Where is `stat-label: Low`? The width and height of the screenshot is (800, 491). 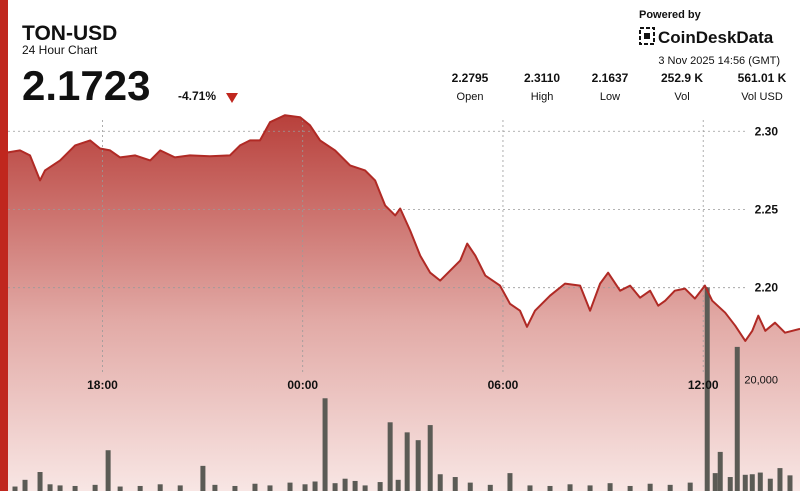
stat-label: Low is located at coordinates (610, 97).